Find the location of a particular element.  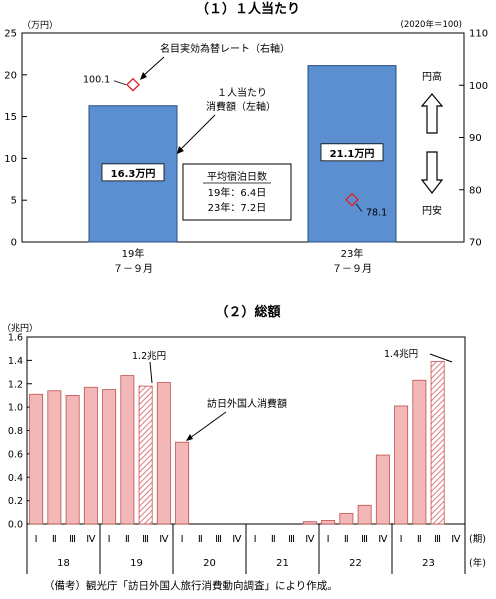

rate-pointer-head is located at coordinates (143, 76).